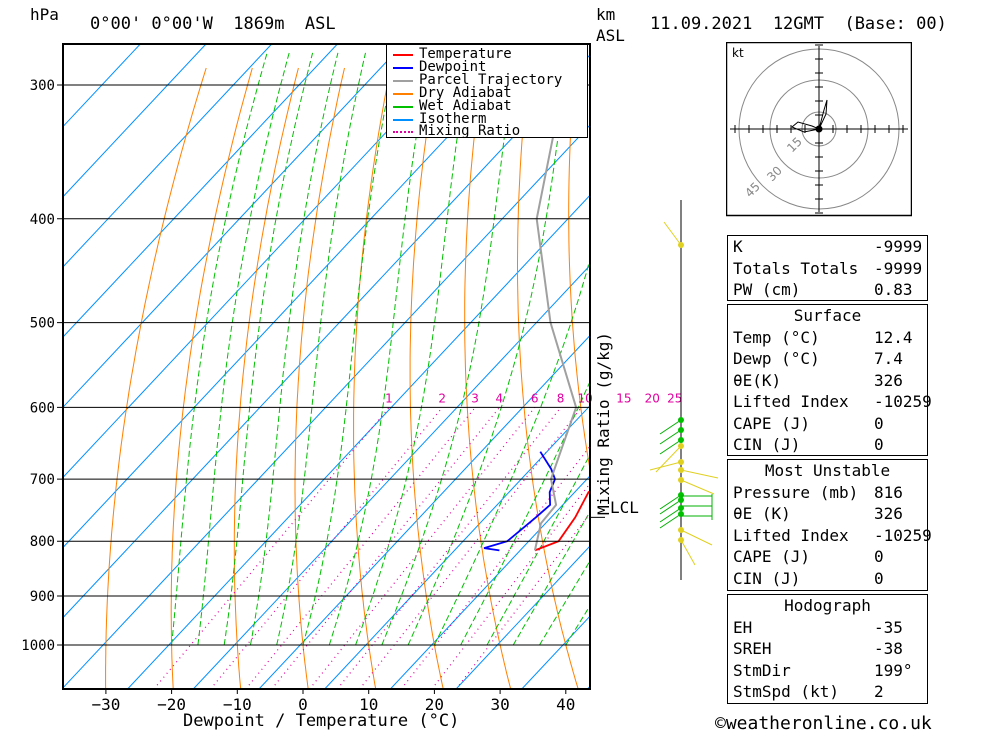  Describe the element at coordinates (827, 606) in the screenshot. I see `panel-title: Hodograph` at that location.